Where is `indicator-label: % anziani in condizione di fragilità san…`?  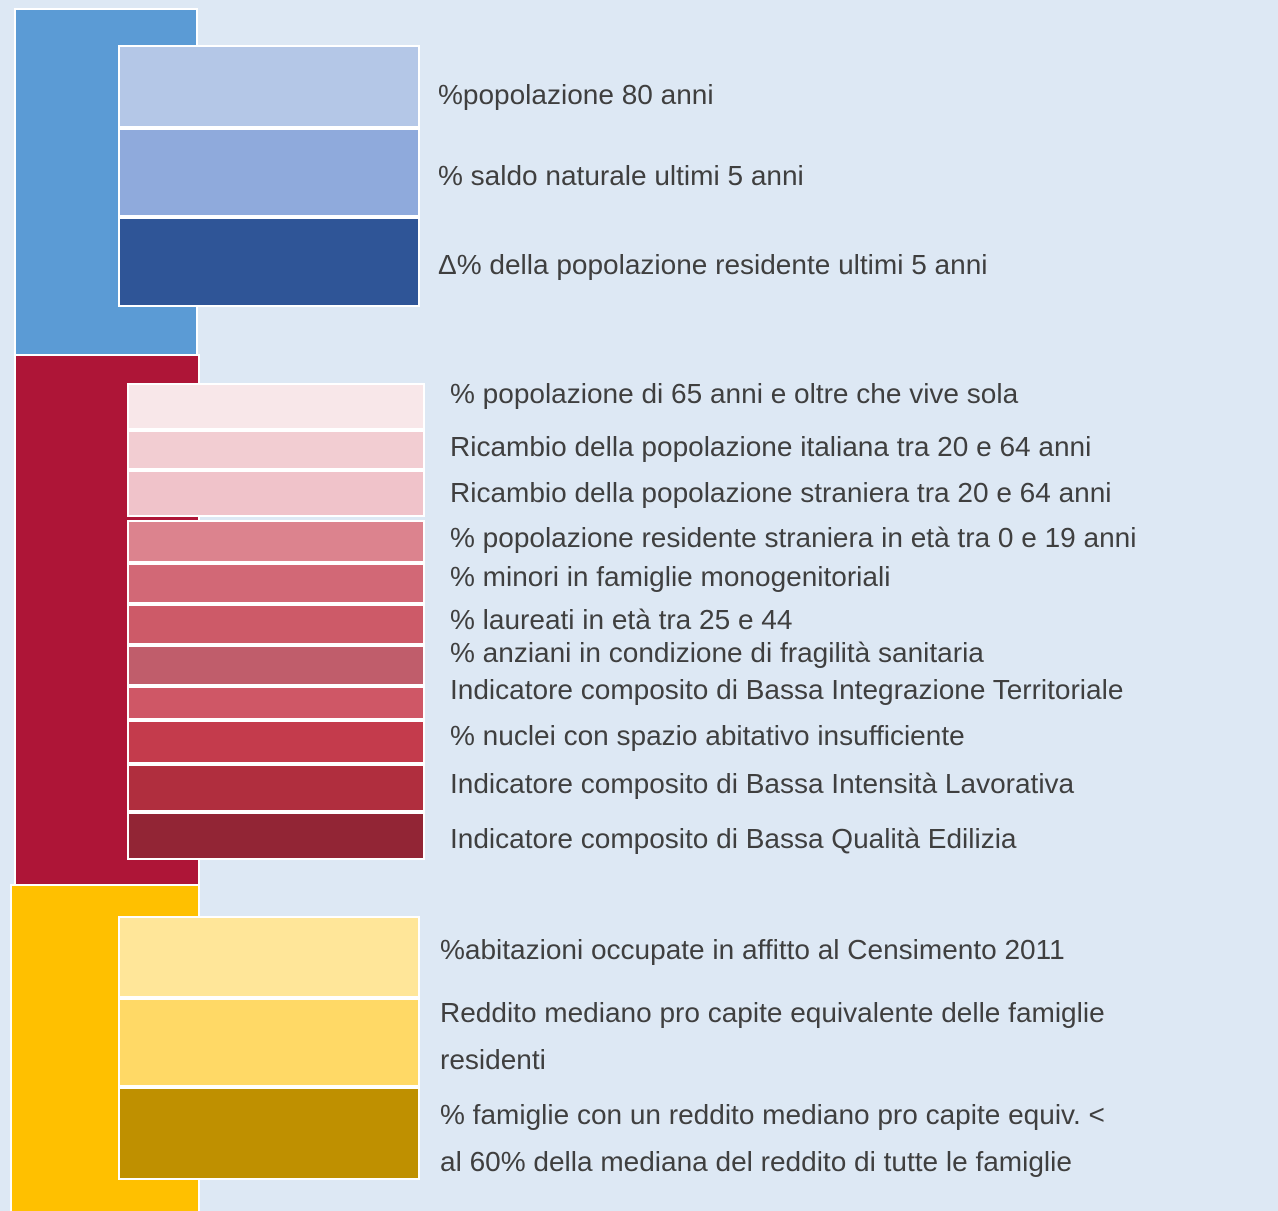
indicator-label: % anziani in condizione di fragilità san… is located at coordinates (717, 652).